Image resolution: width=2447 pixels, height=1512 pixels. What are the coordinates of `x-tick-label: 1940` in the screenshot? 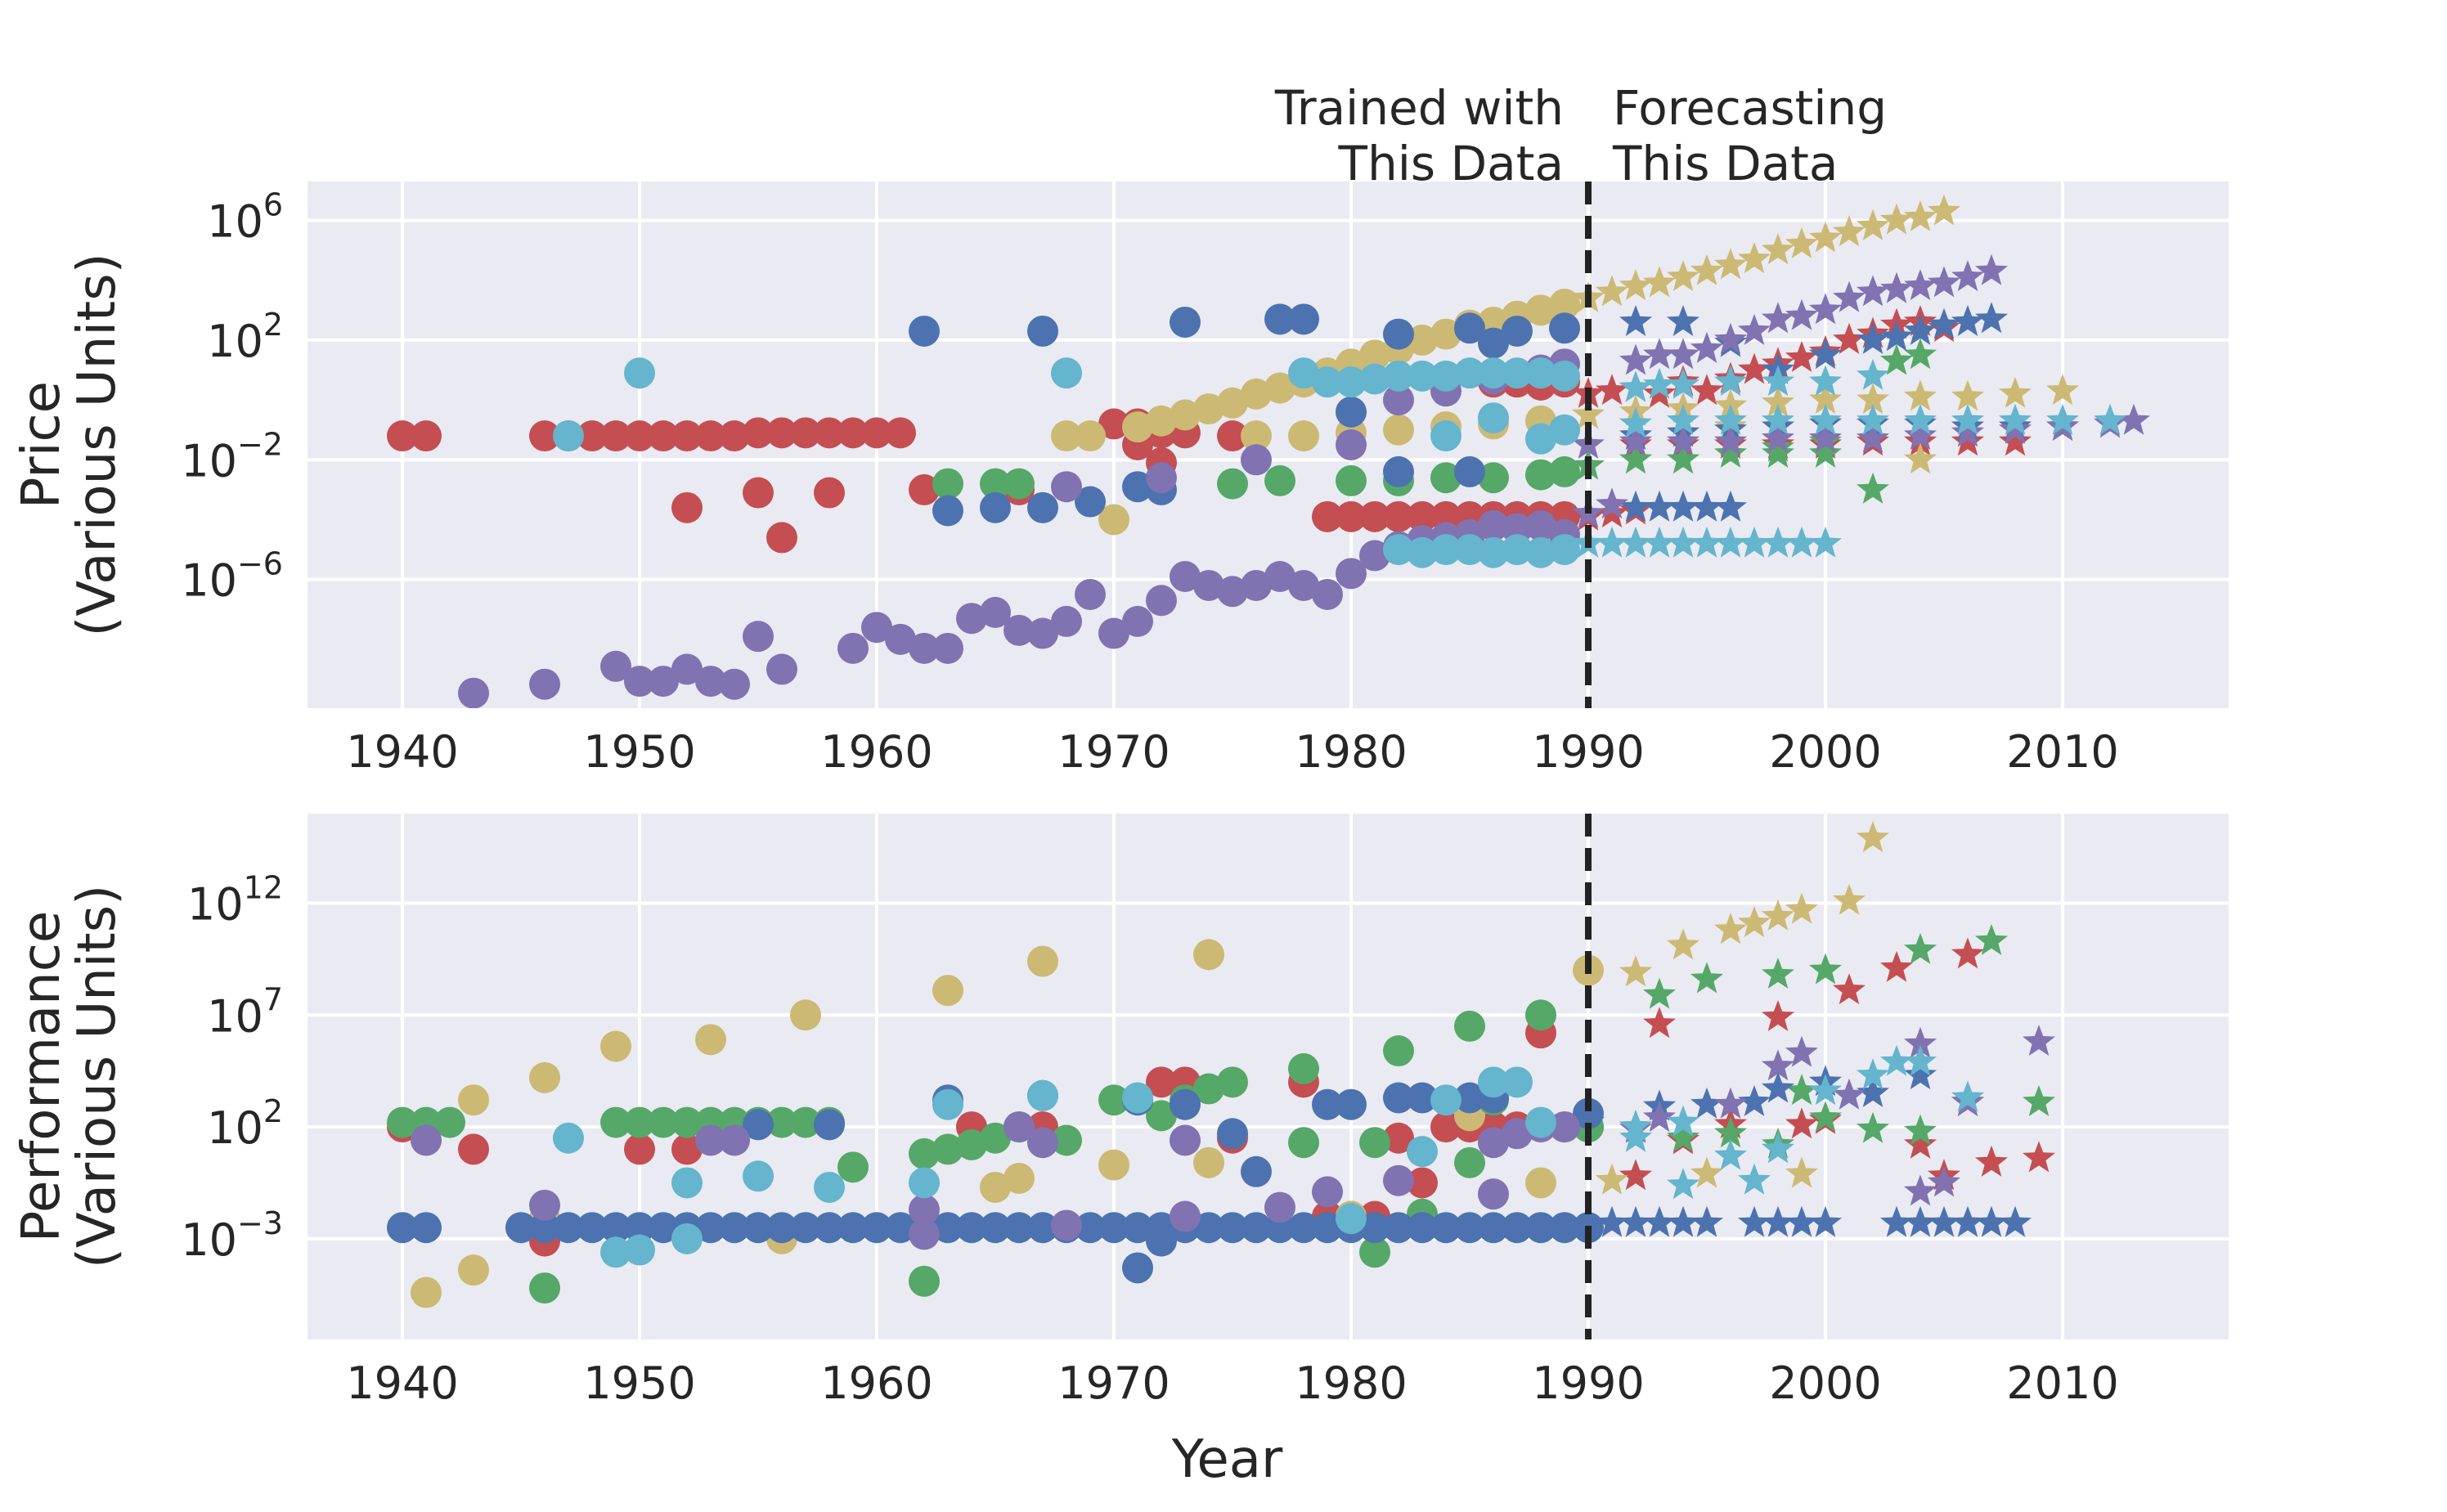 It's located at (402, 752).